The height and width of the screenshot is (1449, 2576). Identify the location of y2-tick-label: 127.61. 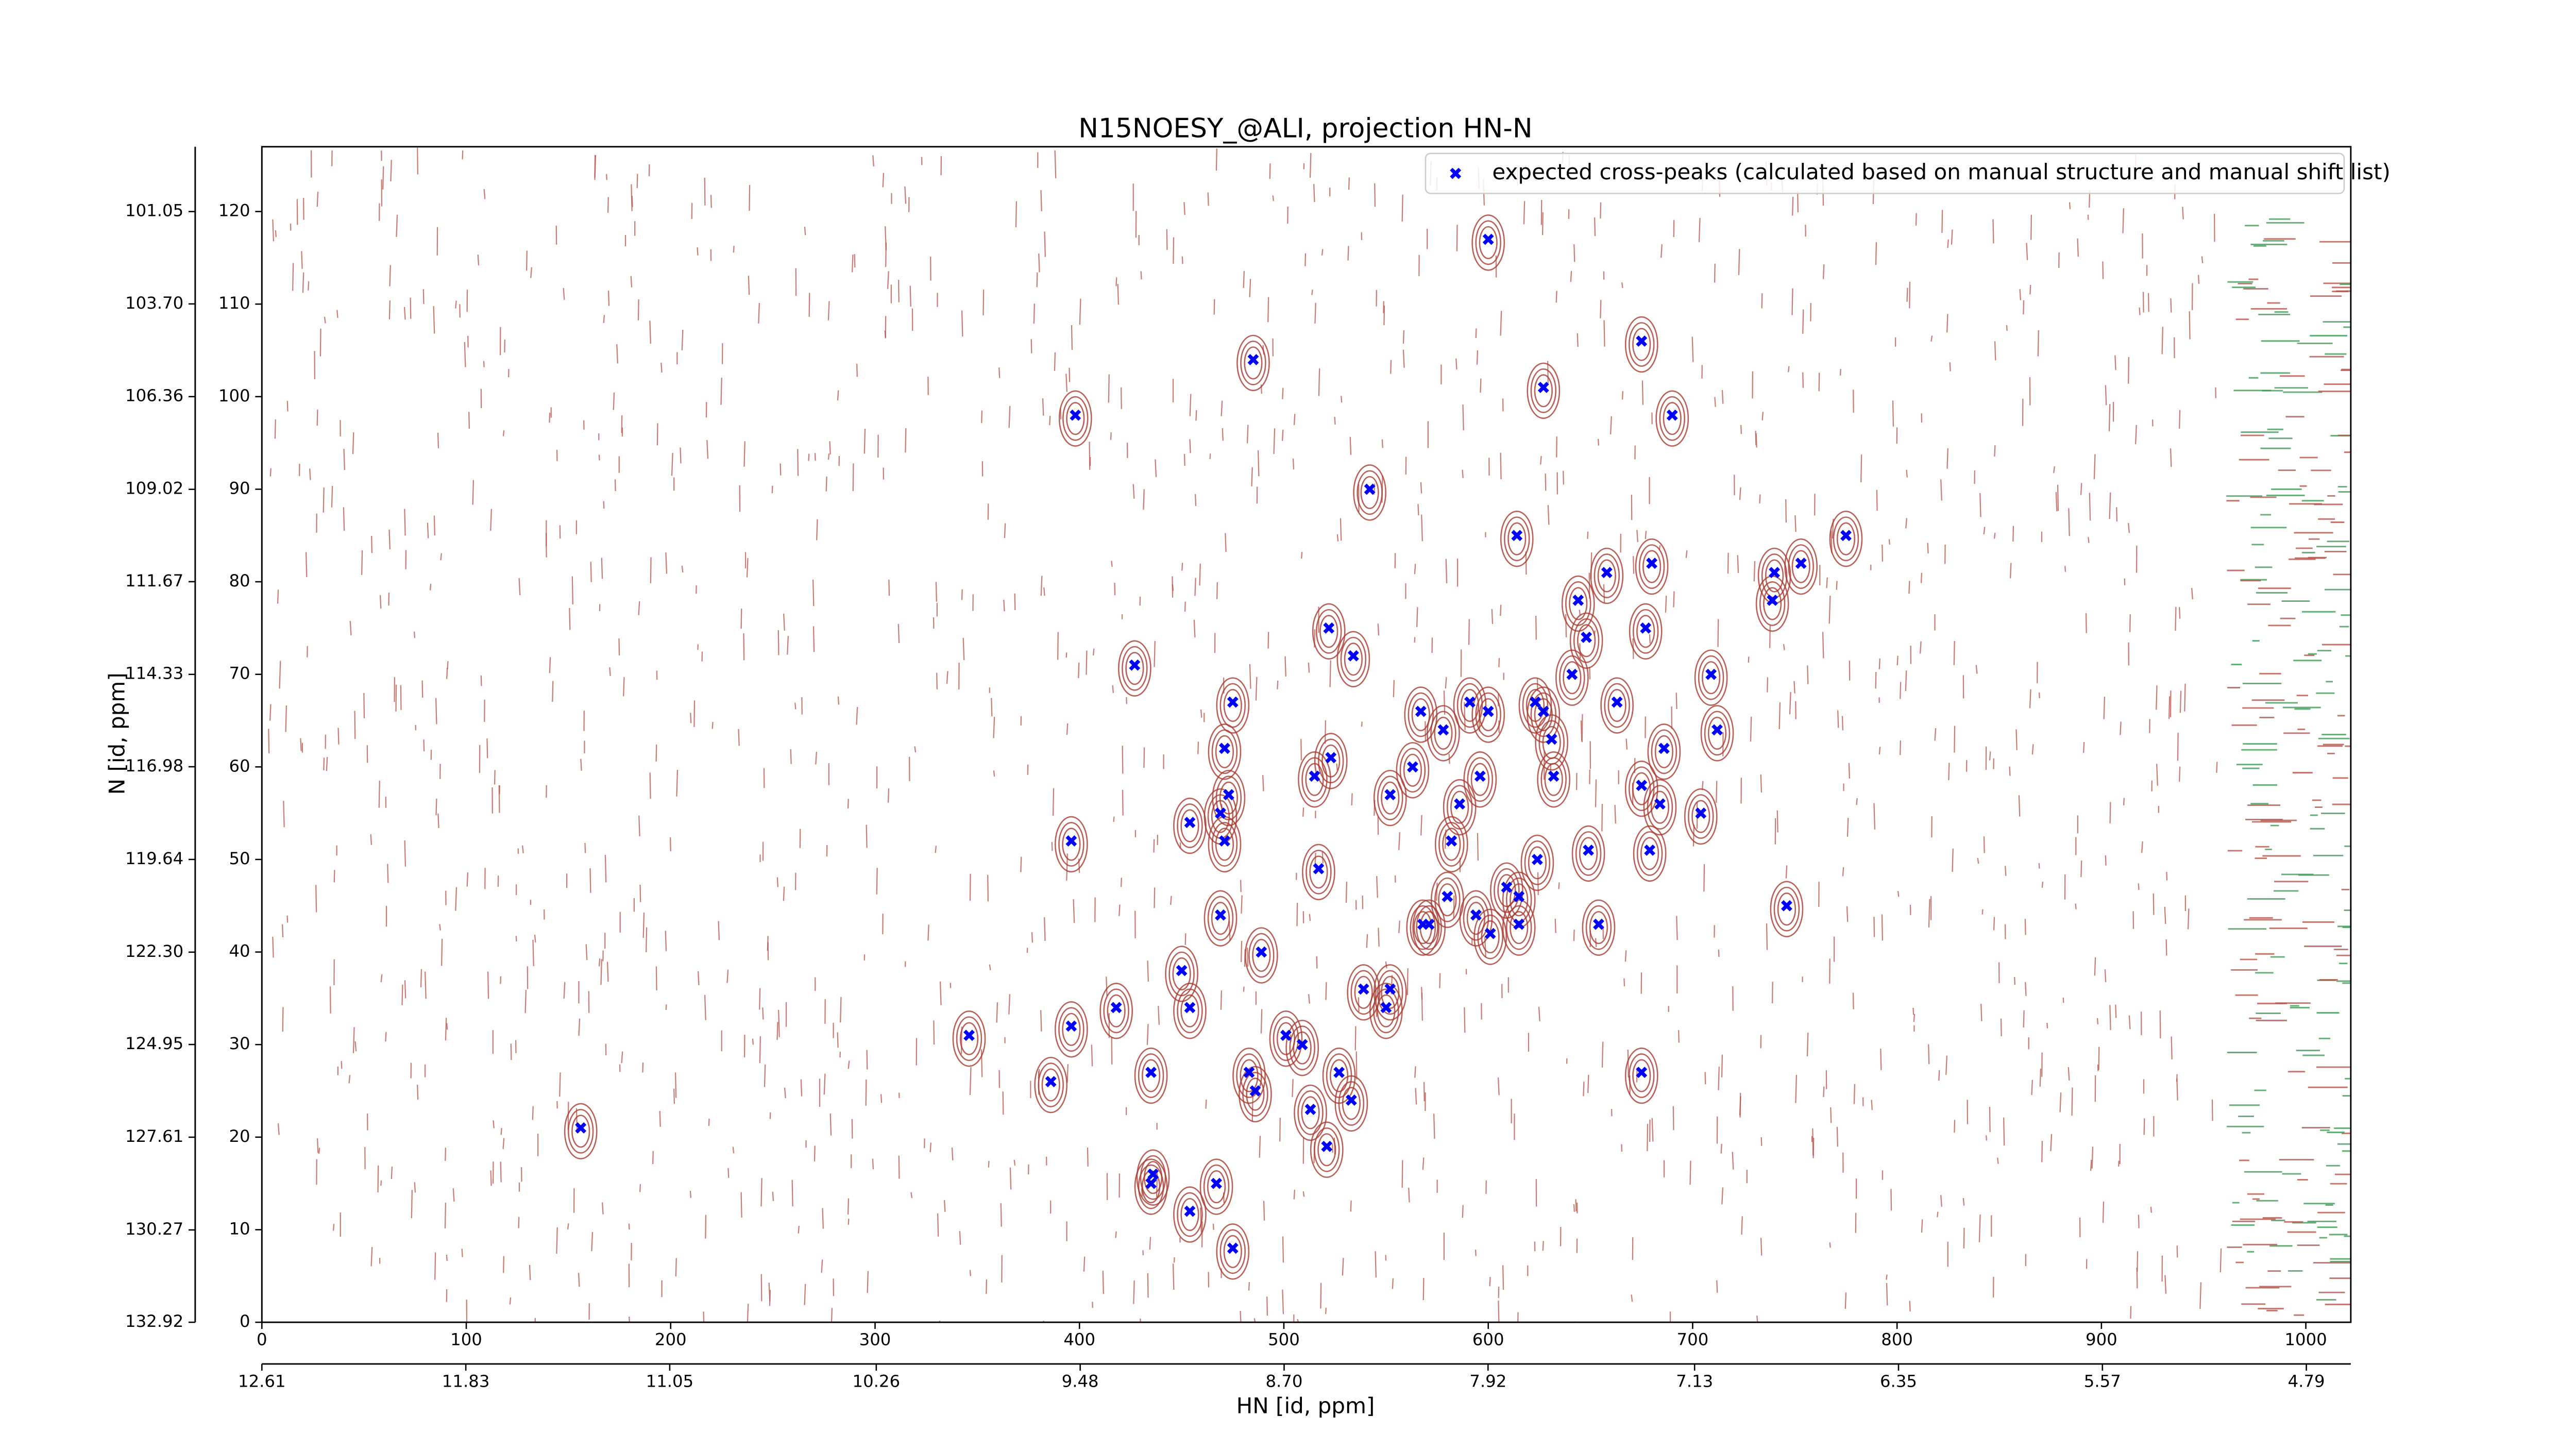
(154, 1136).